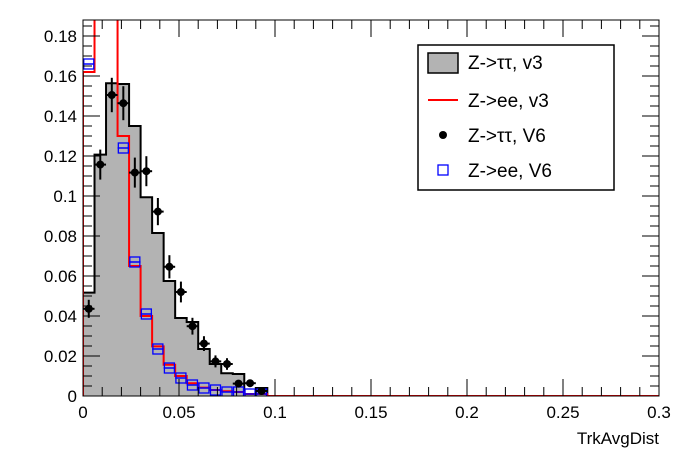 The image size is (696, 472). What do you see at coordinates (467, 412) in the screenshot?
I see `x-tick-label: 0.2` at bounding box center [467, 412].